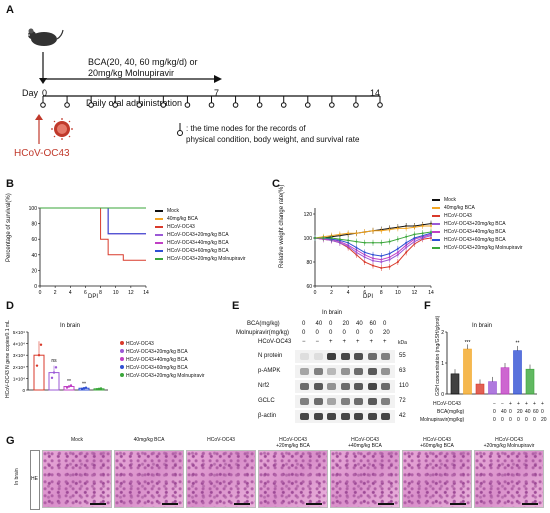  I want to click on day-0-label: 0, so click(45, 93).